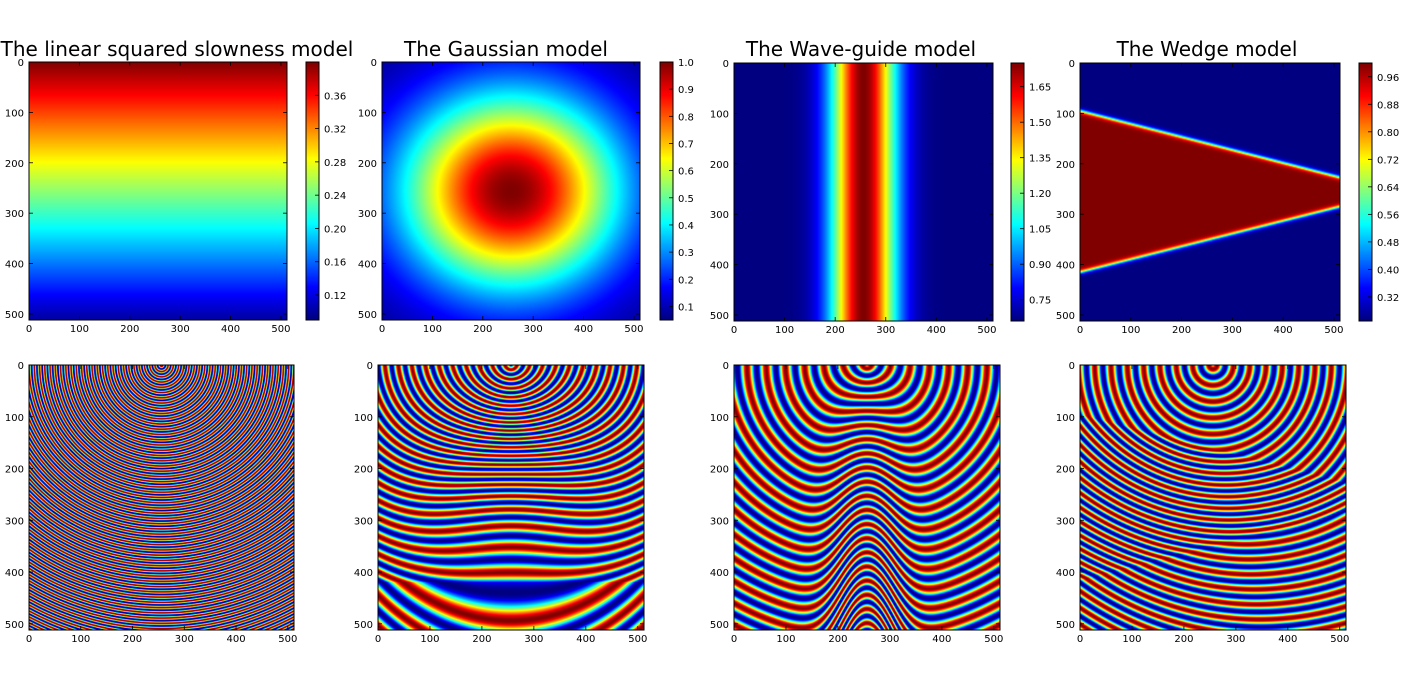  Describe the element at coordinates (686, 117) in the screenshot. I see `colorbar-tick-label: 0.8` at that location.